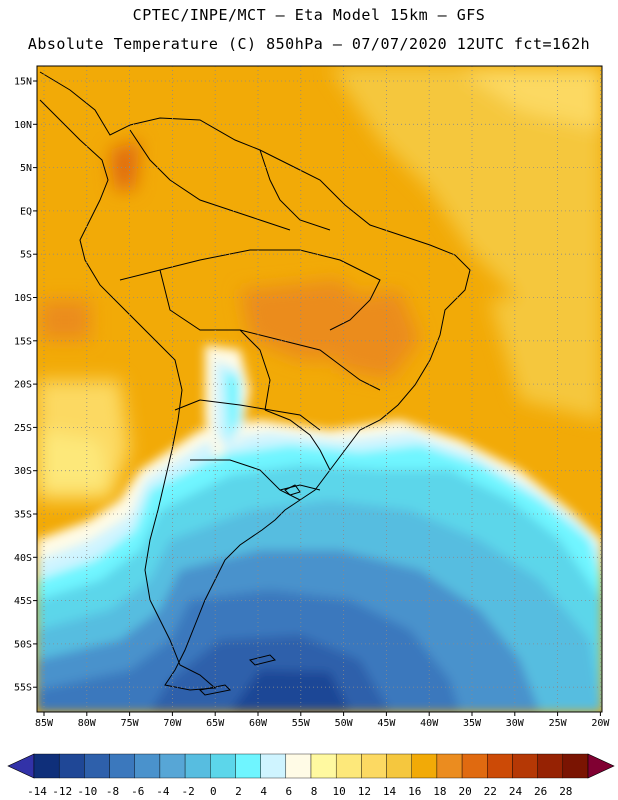 This screenshot has width=618, height=800. What do you see at coordinates (390, 791) in the screenshot?
I see `colorbar-label: 14` at bounding box center [390, 791].